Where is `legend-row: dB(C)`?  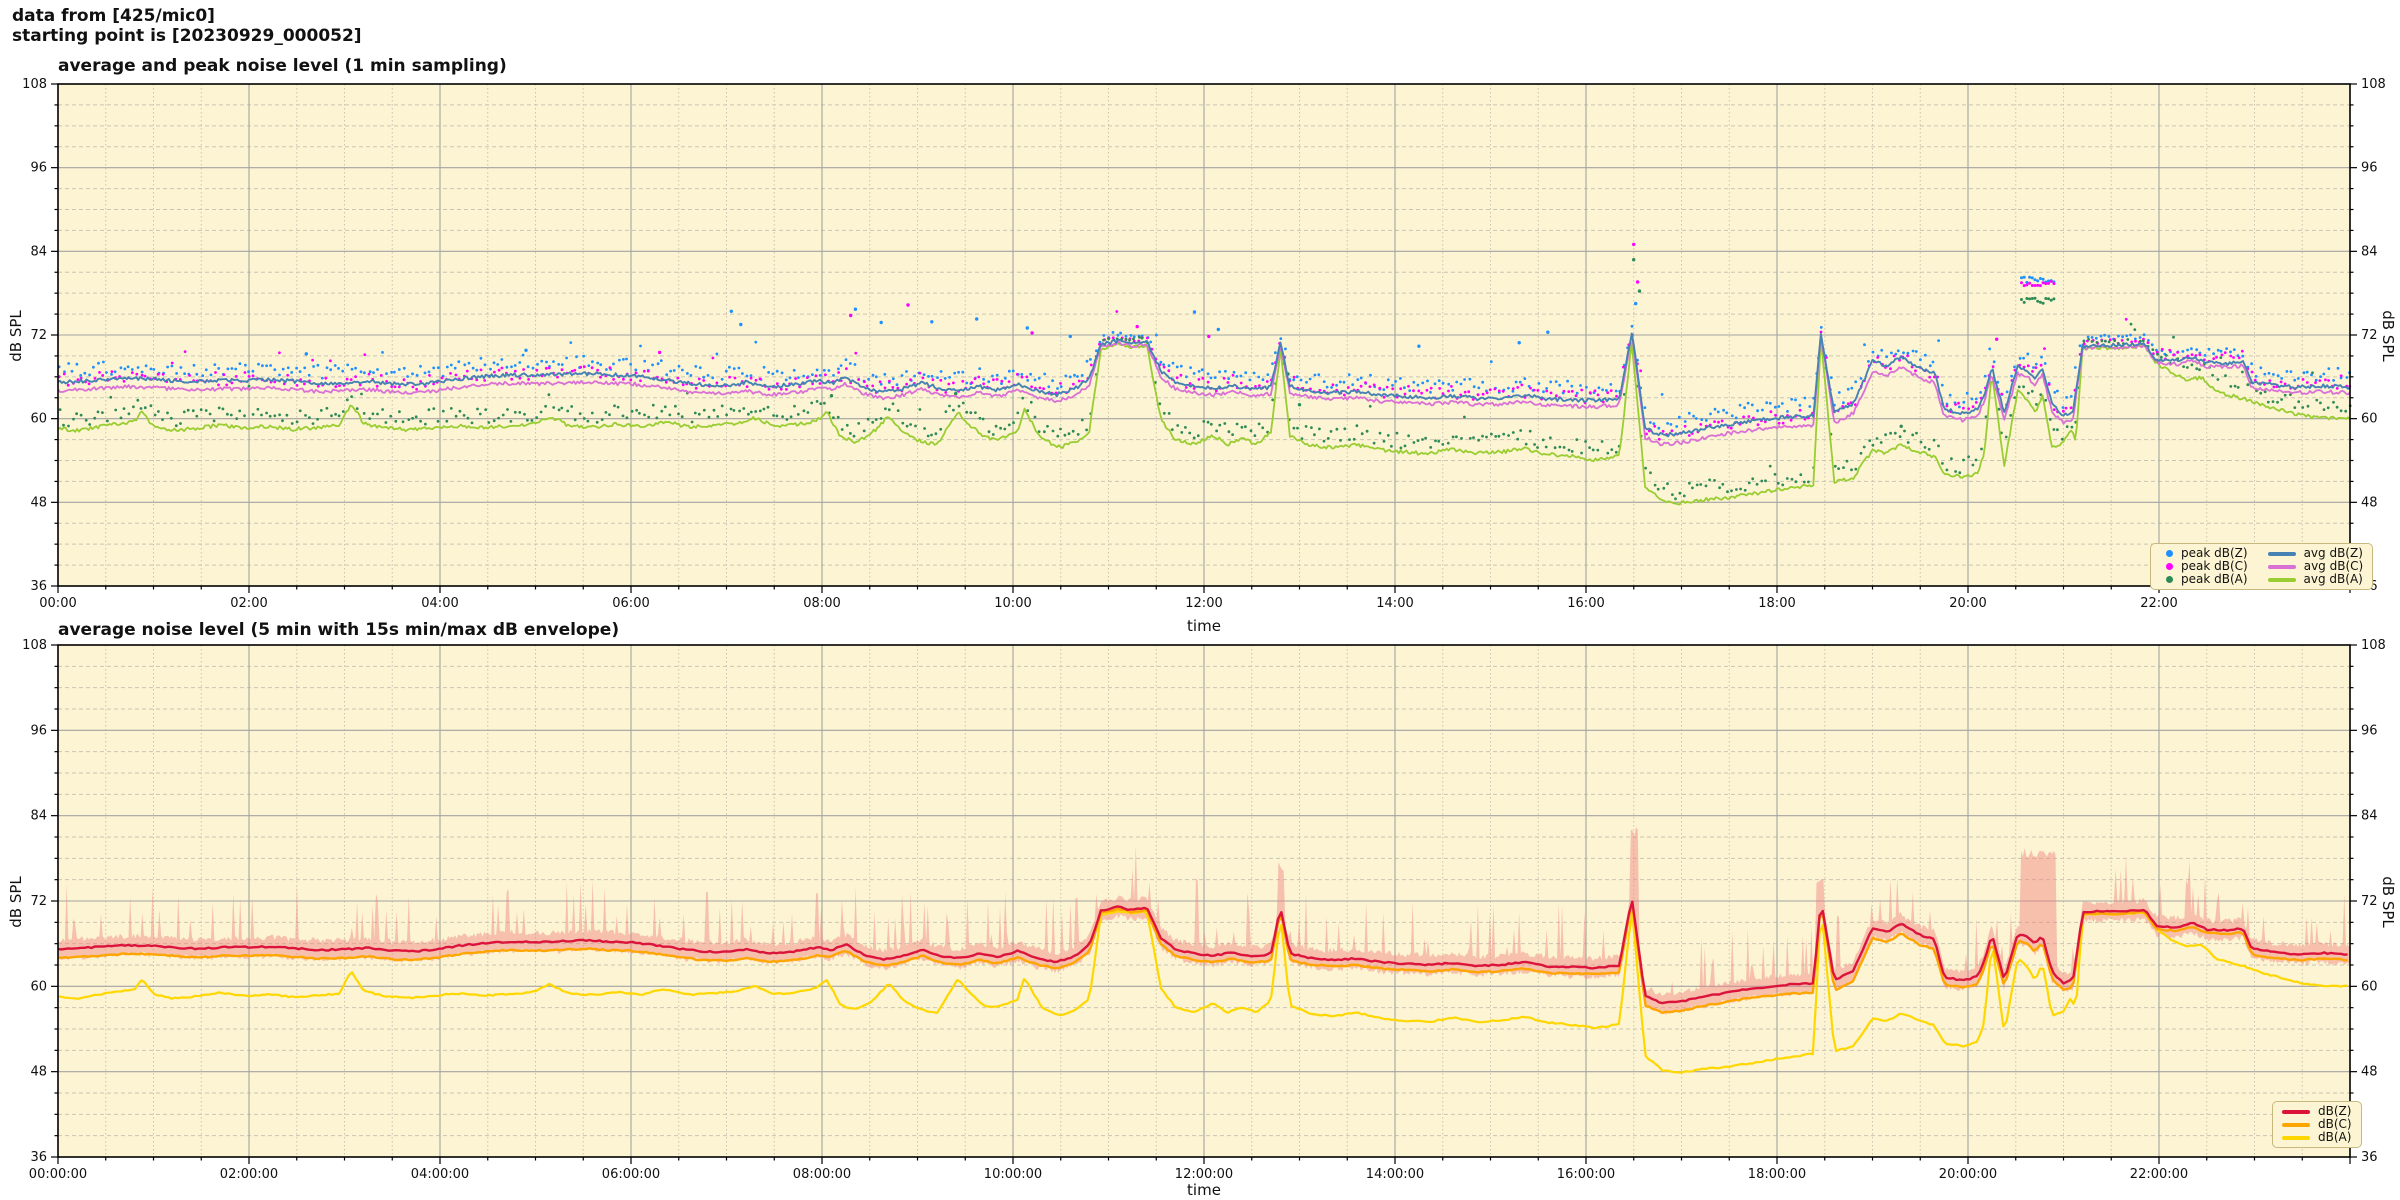 legend-row: dB(C) is located at coordinates (2317, 1124).